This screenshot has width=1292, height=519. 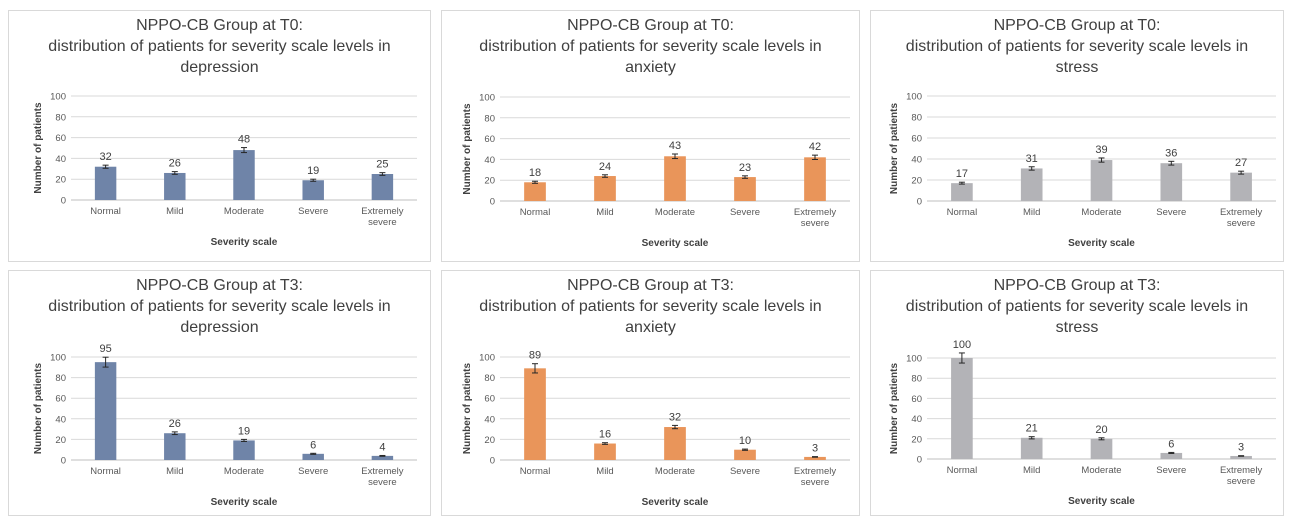 I want to click on data-label: 42, so click(x=815, y=147).